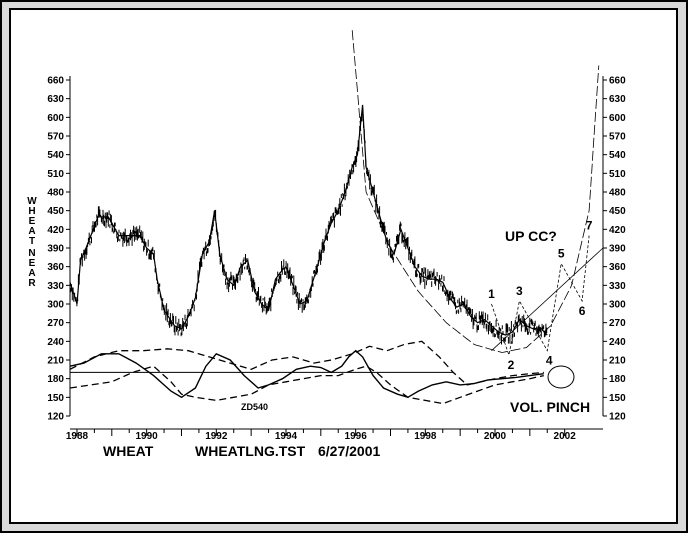  What do you see at coordinates (31, 253) in the screenshot?
I see `ylabel-right-letter: N` at bounding box center [31, 253].